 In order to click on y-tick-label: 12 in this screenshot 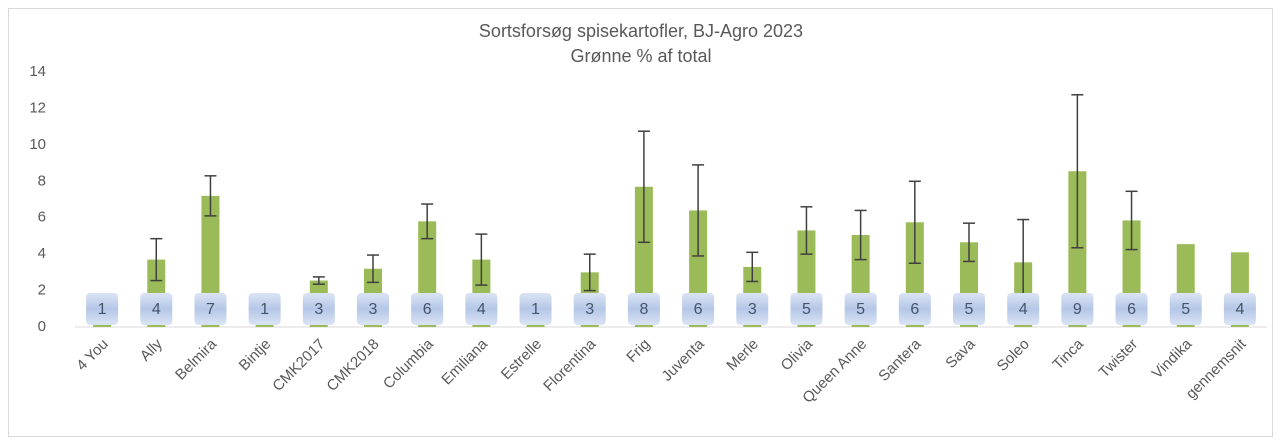, I will do `click(37, 107)`.